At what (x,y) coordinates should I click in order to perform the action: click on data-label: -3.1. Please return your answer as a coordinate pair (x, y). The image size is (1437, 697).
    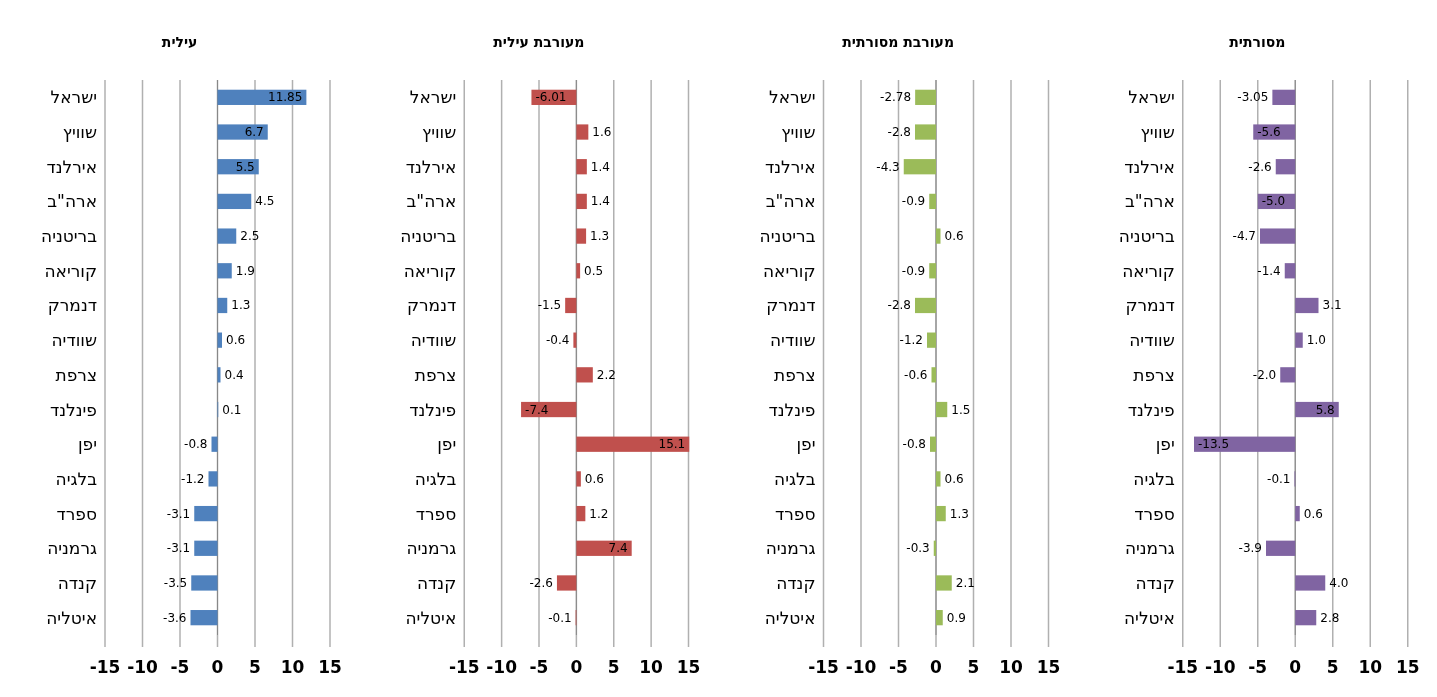
    Looking at the image, I should click on (178, 513).